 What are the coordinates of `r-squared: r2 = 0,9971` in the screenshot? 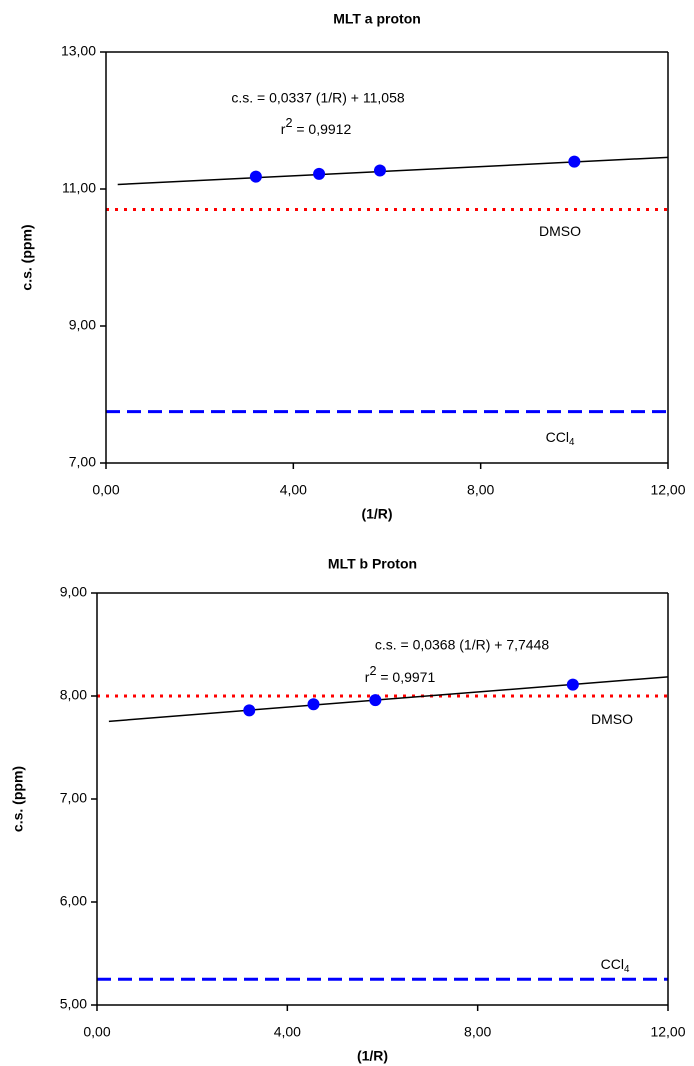 It's located at (400, 674).